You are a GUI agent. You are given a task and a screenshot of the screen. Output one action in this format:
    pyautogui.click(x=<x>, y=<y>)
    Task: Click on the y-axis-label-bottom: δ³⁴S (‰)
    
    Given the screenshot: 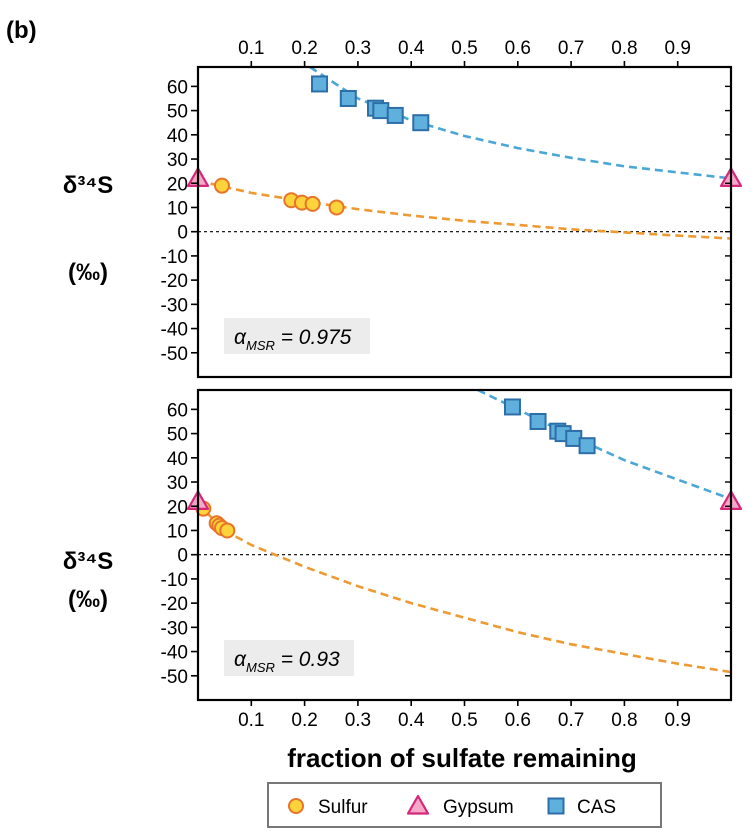 What is the action you would take?
    pyautogui.click(x=88, y=580)
    